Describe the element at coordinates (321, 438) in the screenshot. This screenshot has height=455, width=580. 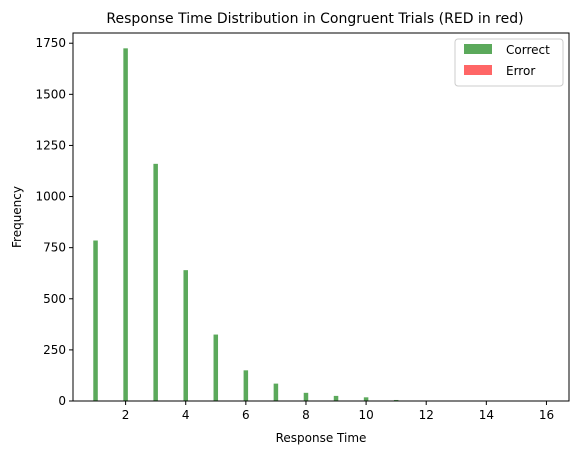
I see `x-axis-label: Response Time` at that location.